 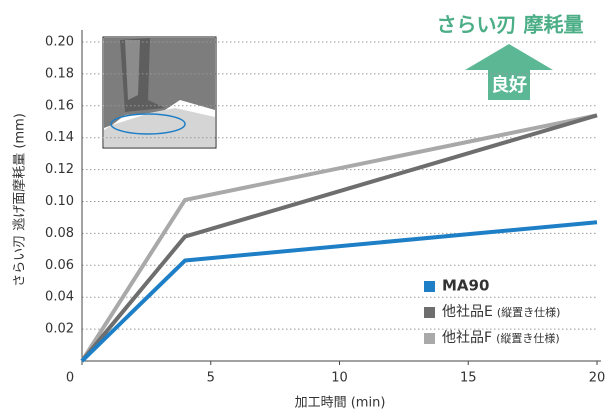 I want to click on x-tick-label: 0, so click(x=70, y=378).